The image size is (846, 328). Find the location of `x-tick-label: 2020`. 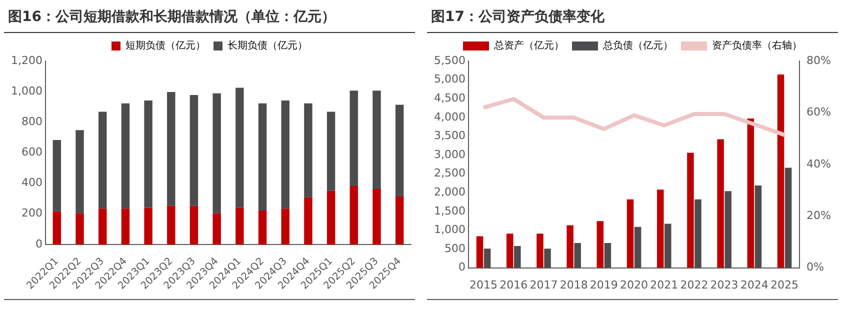

x-tick-label: 2020 is located at coordinates (634, 285).